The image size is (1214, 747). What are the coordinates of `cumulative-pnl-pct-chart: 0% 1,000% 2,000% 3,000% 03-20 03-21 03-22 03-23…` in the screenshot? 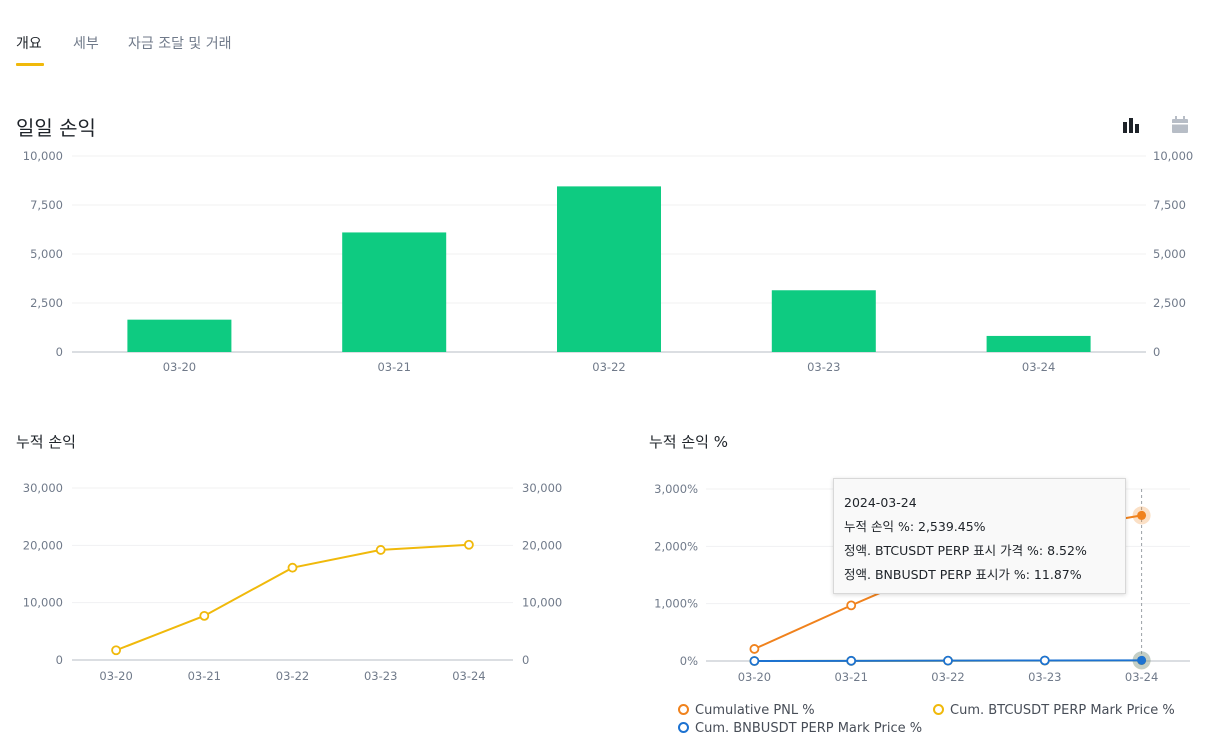 It's located at (922, 583).